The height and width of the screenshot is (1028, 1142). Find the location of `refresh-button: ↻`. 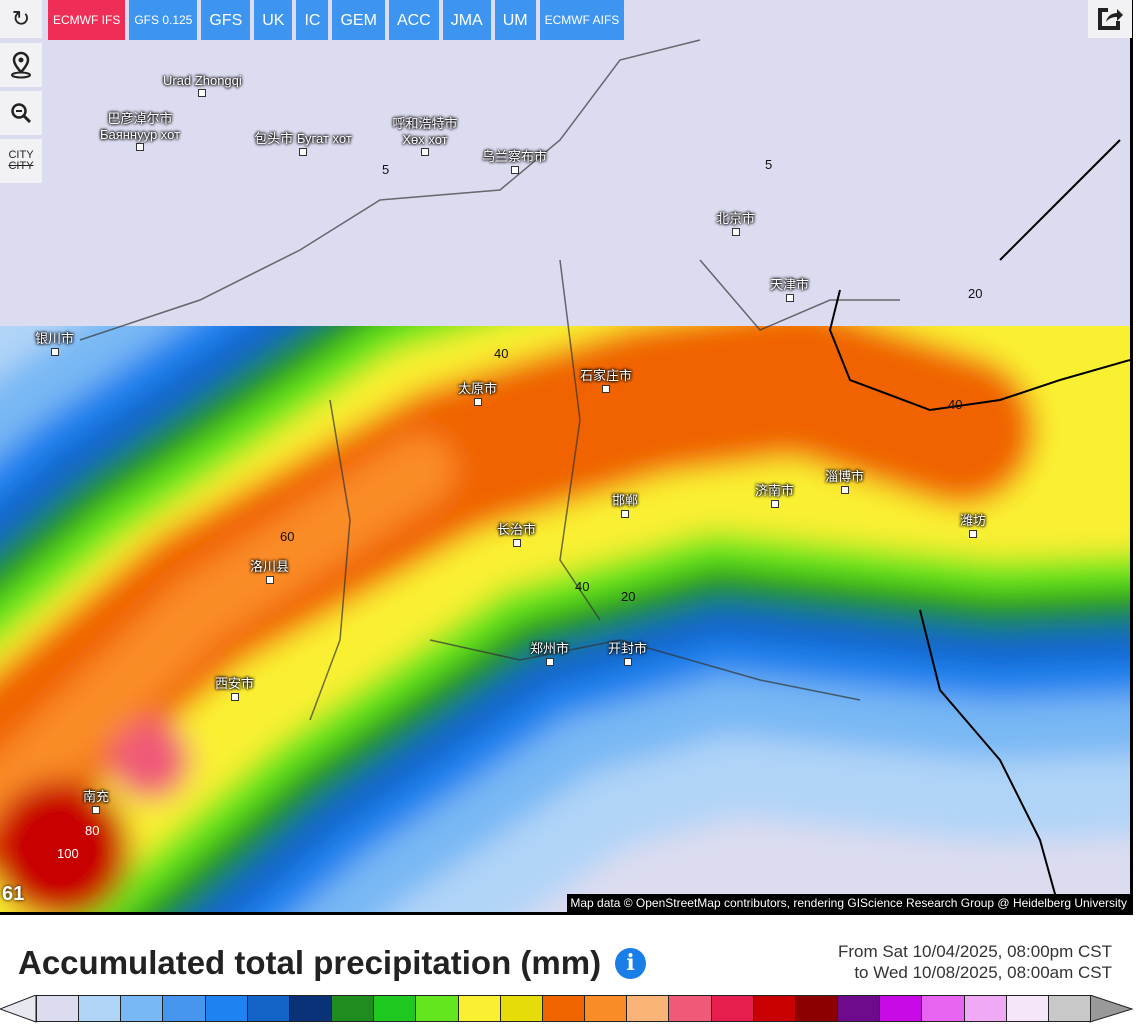

refresh-button: ↻ is located at coordinates (21, 19).